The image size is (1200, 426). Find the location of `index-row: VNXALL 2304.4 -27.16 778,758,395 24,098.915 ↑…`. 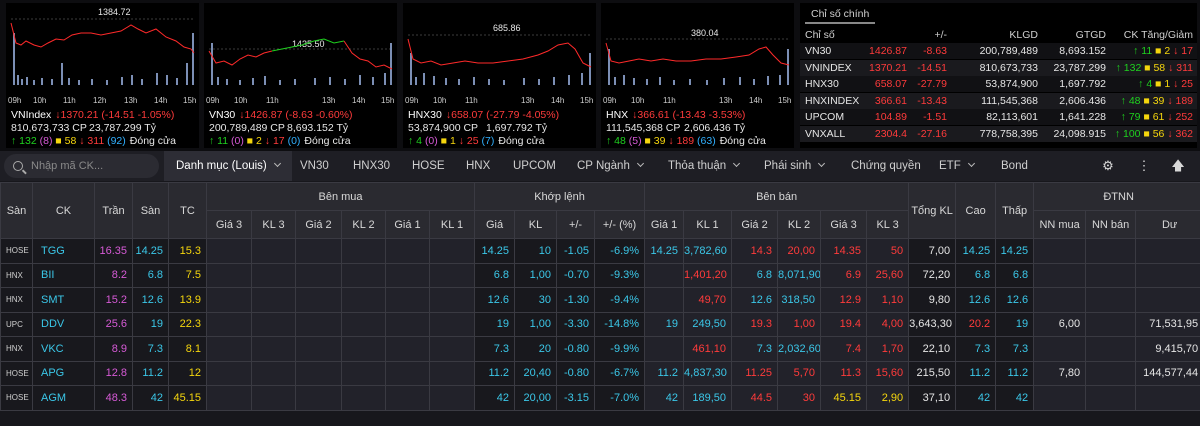

index-row: VNXALL 2304.4 -27.16 778,758,395 24,098.915 ↑… is located at coordinates (998, 133).